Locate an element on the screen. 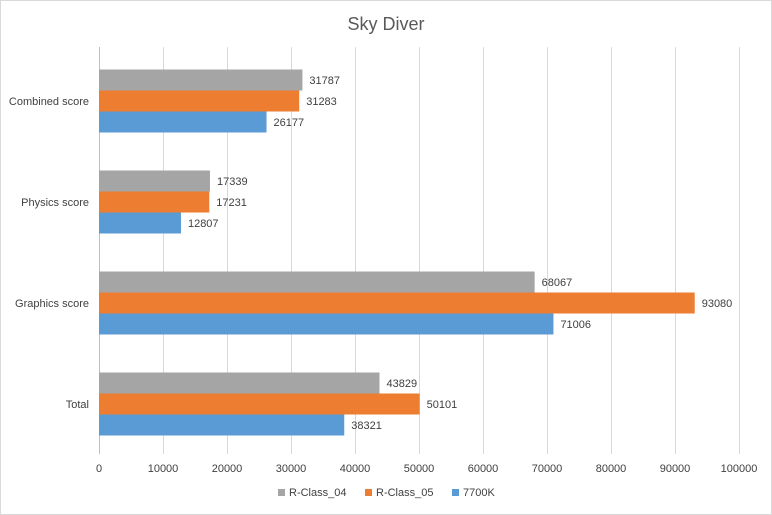 Image resolution: width=772 pixels, height=515 pixels. data-label: 43829 is located at coordinates (402, 384).